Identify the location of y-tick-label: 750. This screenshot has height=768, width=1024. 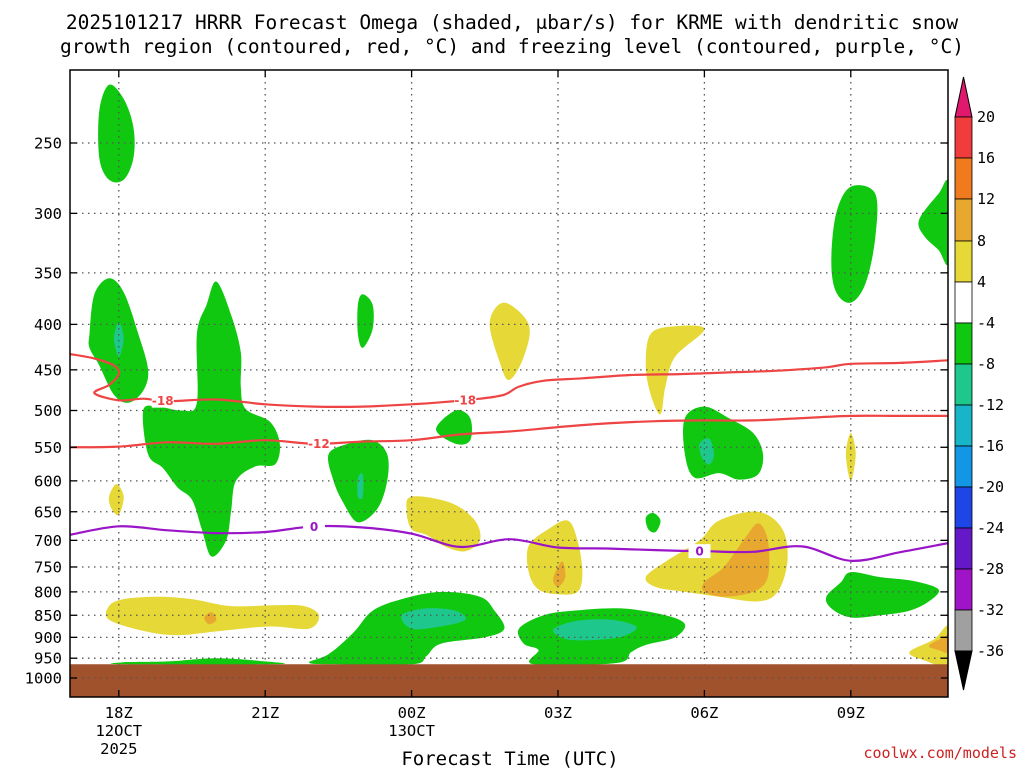
(48, 567).